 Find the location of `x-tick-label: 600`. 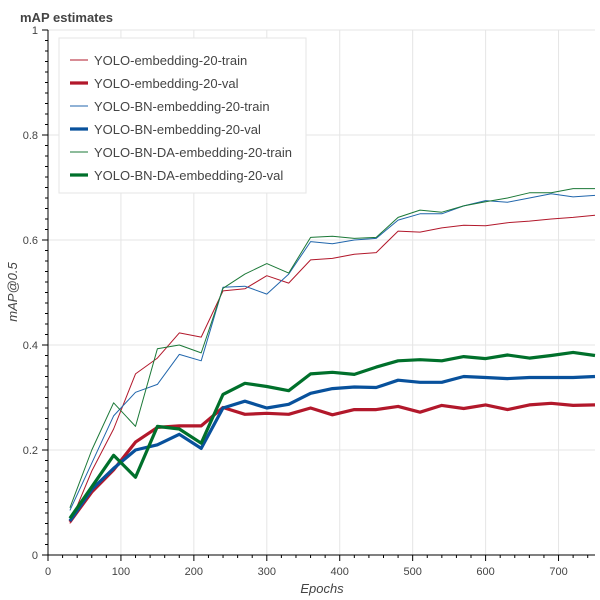

x-tick-label: 600 is located at coordinates (485, 572).